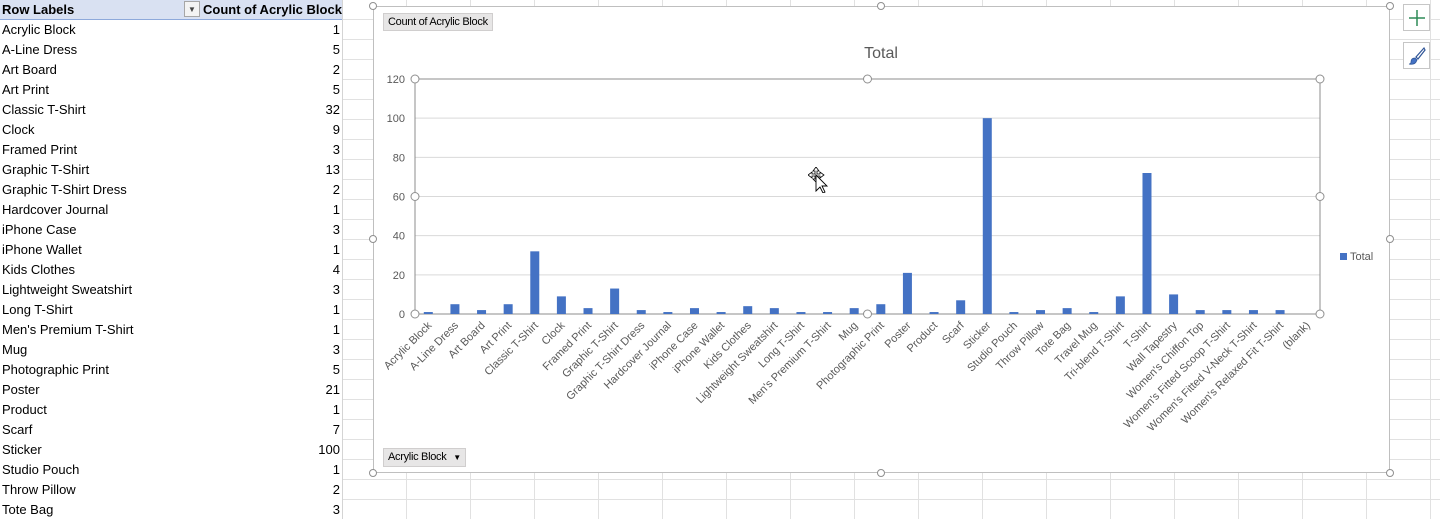  I want to click on chart-styles-button, so click(1416, 55).